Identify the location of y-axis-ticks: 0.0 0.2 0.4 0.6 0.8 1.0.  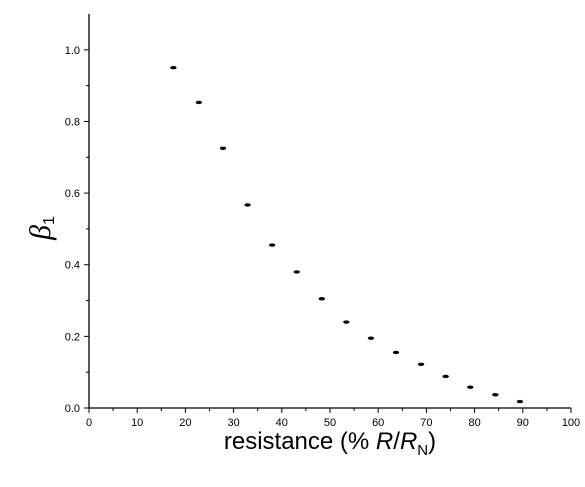
(77, 230).